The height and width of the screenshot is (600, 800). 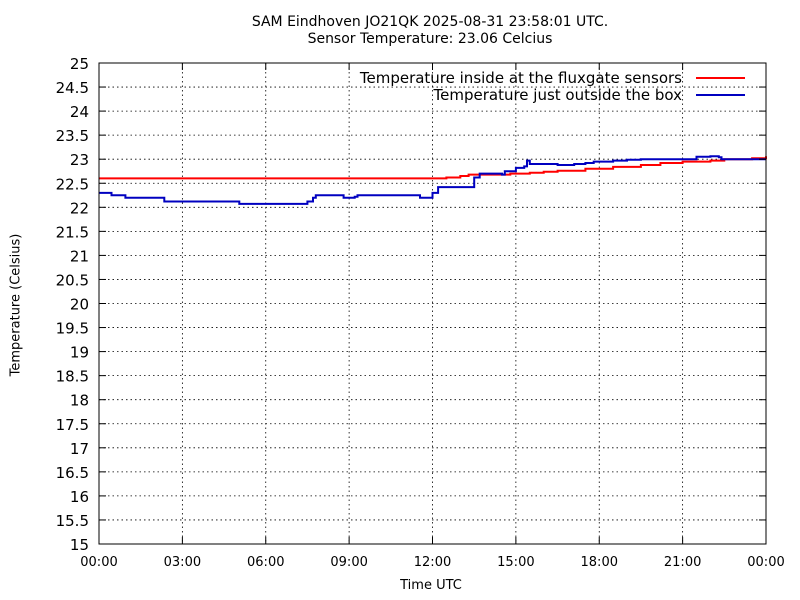 What do you see at coordinates (558, 95) in the screenshot?
I see `legend-label: Temperature just outside the box` at bounding box center [558, 95].